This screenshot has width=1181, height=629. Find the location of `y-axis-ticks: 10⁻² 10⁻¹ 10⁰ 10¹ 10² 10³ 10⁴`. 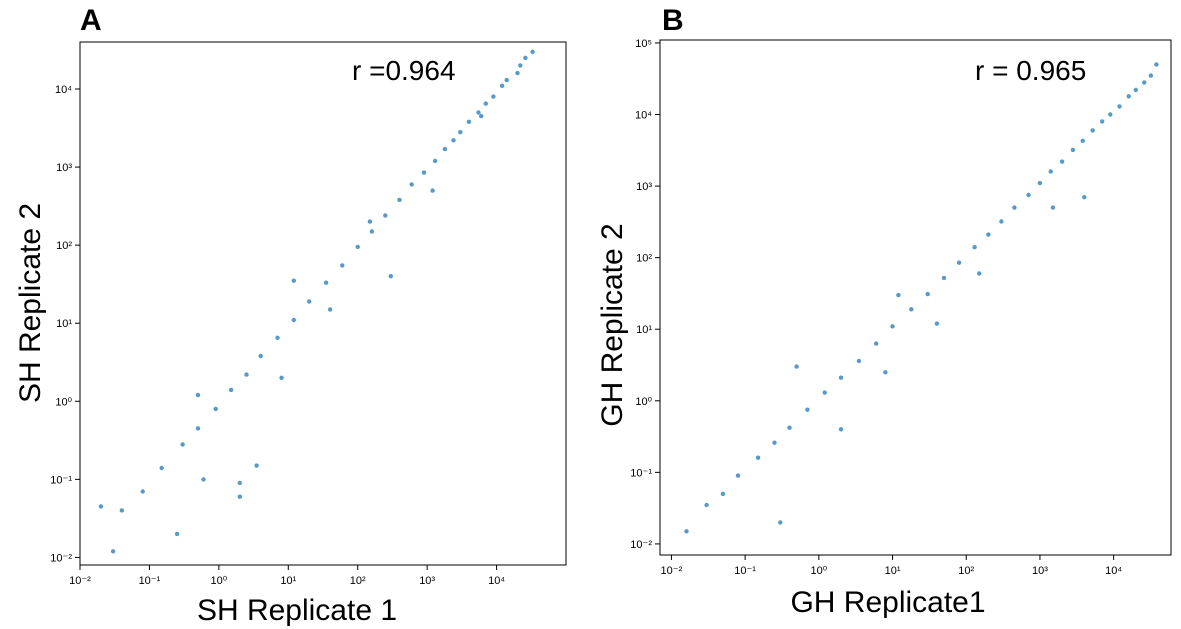

y-axis-ticks: 10⁻² 10⁻¹ 10⁰ 10¹ 10² 10³ 10⁴ is located at coordinates (65, 324).